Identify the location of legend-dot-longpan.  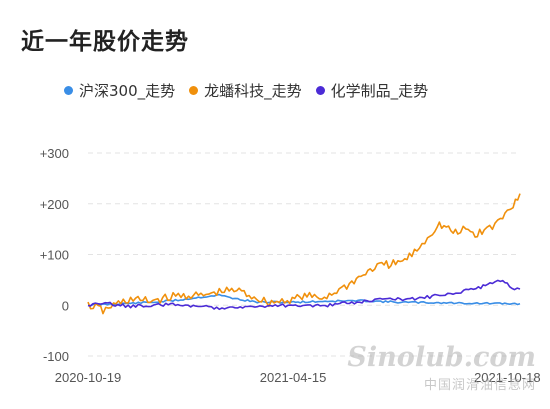
(194, 90).